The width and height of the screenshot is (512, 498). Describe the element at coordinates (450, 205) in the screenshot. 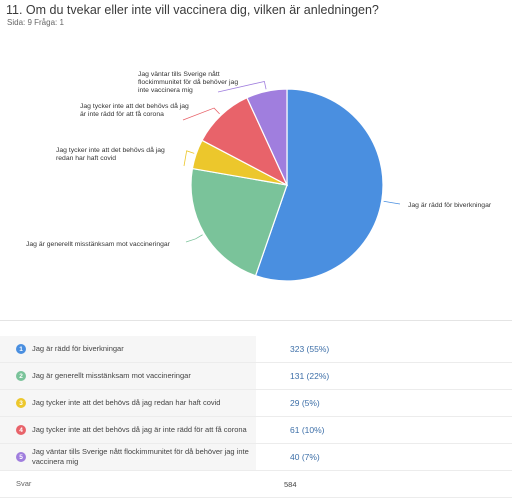

I see `slice-label-1: Jag är rädd för biverkningar` at that location.